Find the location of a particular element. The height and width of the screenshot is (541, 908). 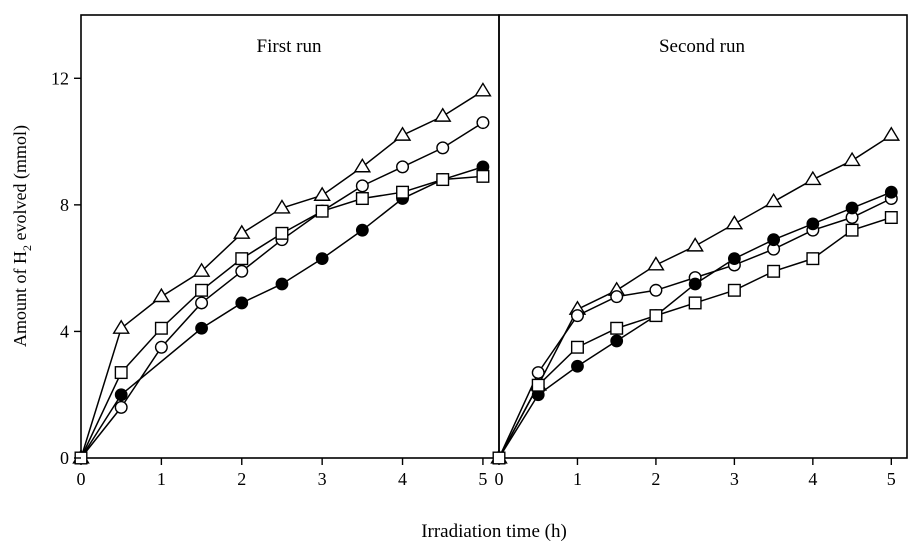

y-axis-label-main: Amount of H is located at coordinates (20, 299).